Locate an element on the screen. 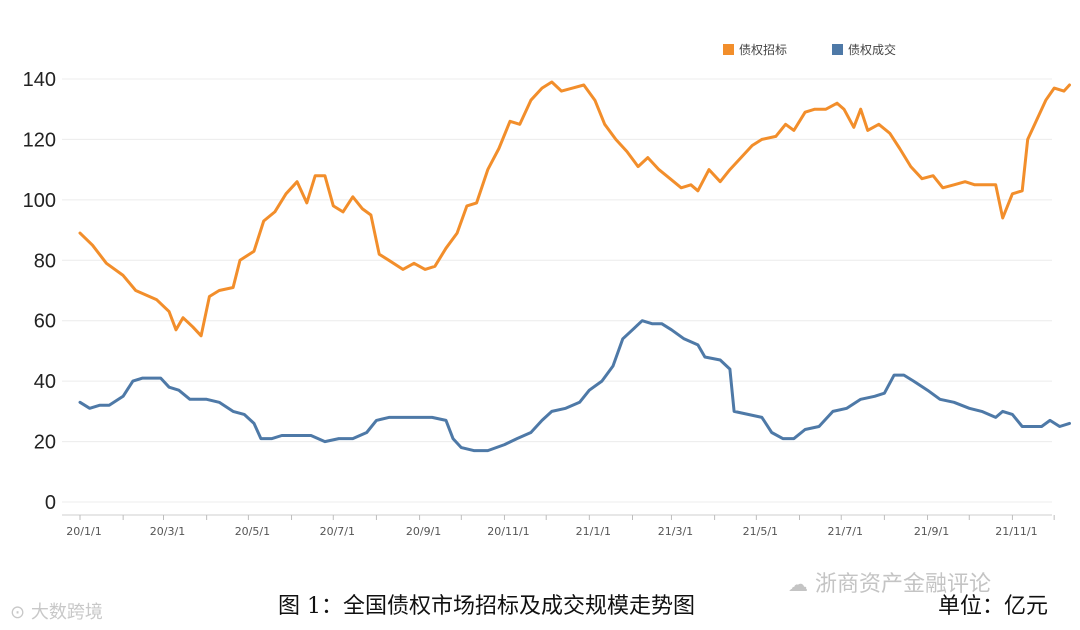 Image resolution: width=1080 pixels, height=630 pixels. y-tick-label: 80 is located at coordinates (45, 261).